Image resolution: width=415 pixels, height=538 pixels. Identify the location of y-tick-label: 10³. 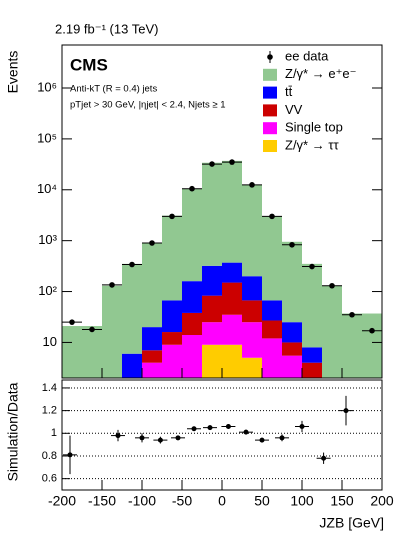
(47, 239).